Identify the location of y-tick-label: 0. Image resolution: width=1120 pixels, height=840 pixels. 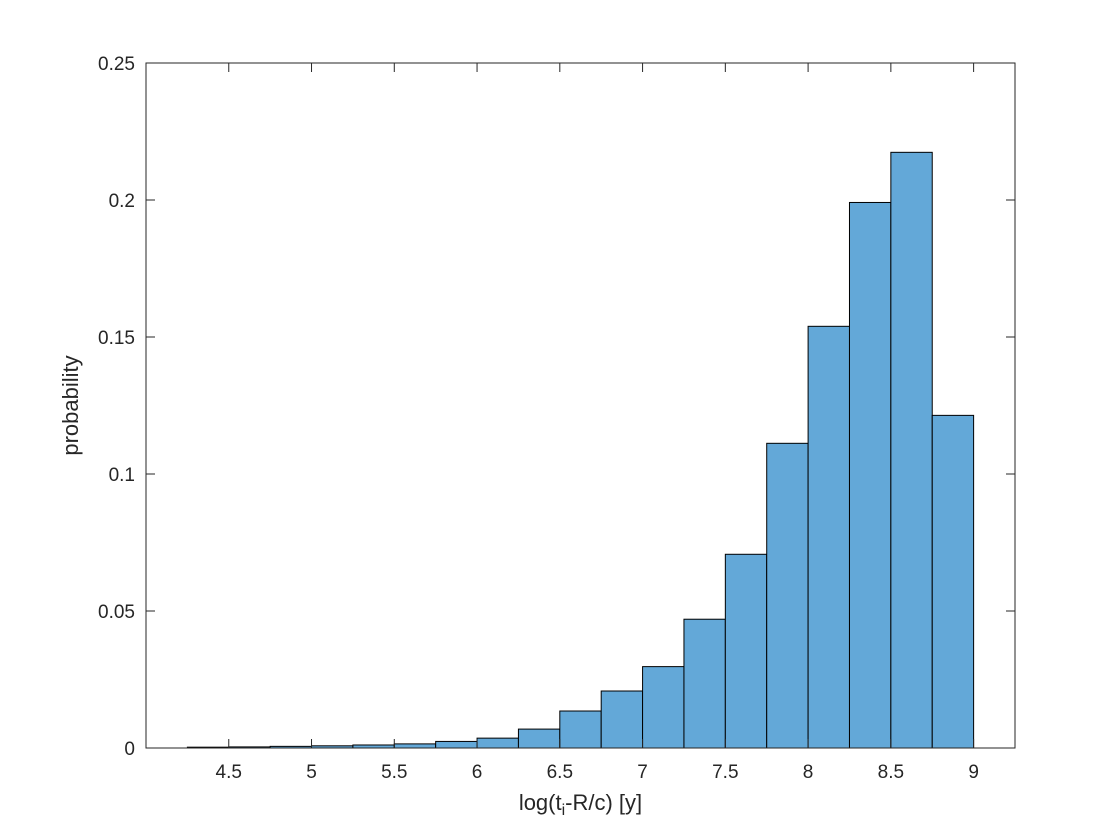
(129, 749).